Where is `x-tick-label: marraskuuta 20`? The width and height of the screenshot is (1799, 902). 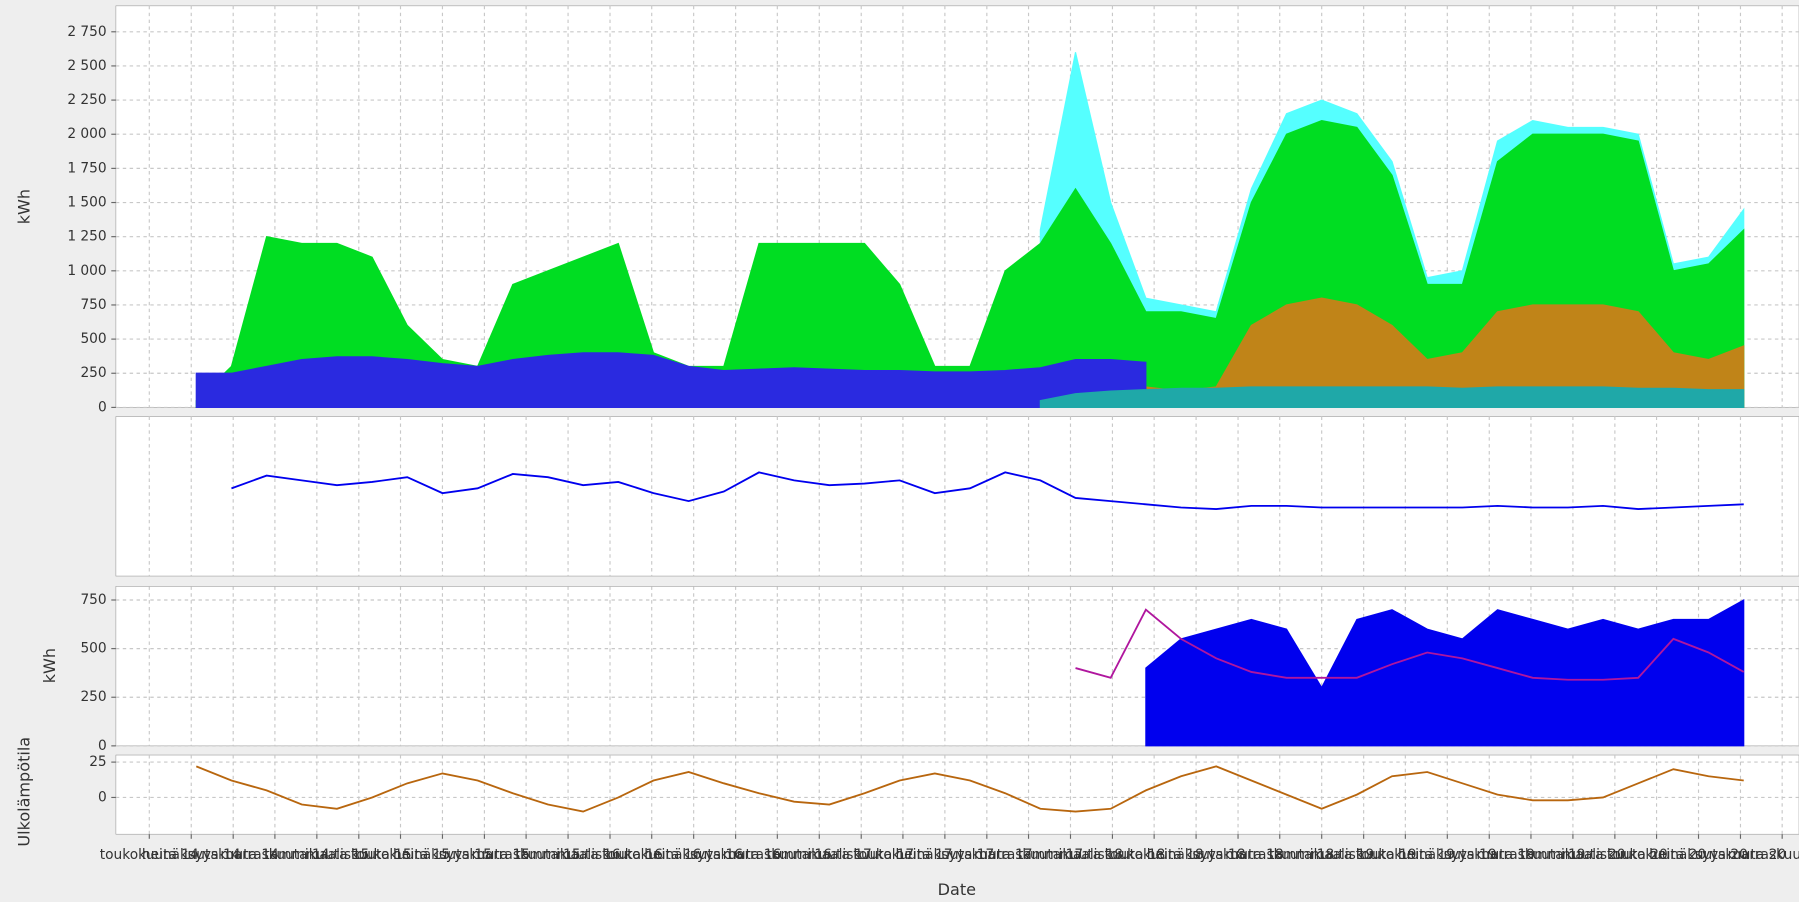
x-tick-label: marraskuuta 20 is located at coordinates (1763, 855).